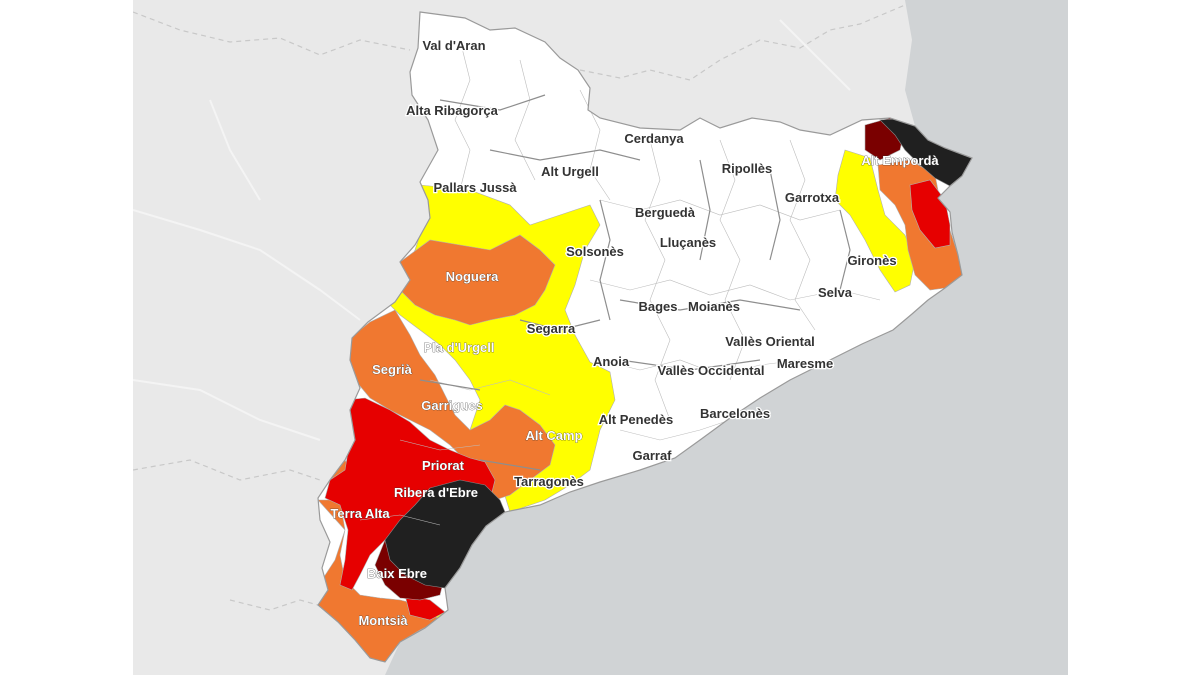  I want to click on comarca-label: Garraf, so click(652, 455).